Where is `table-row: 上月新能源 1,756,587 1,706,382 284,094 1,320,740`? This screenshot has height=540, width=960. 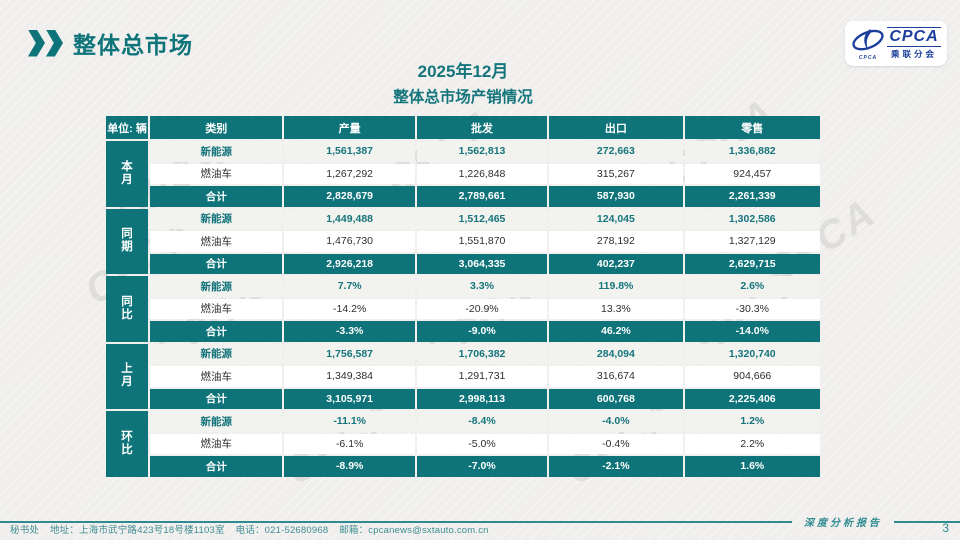 table-row: 上月新能源 1,756,587 1,706,382 284,094 1,320,740 is located at coordinates (463, 376).